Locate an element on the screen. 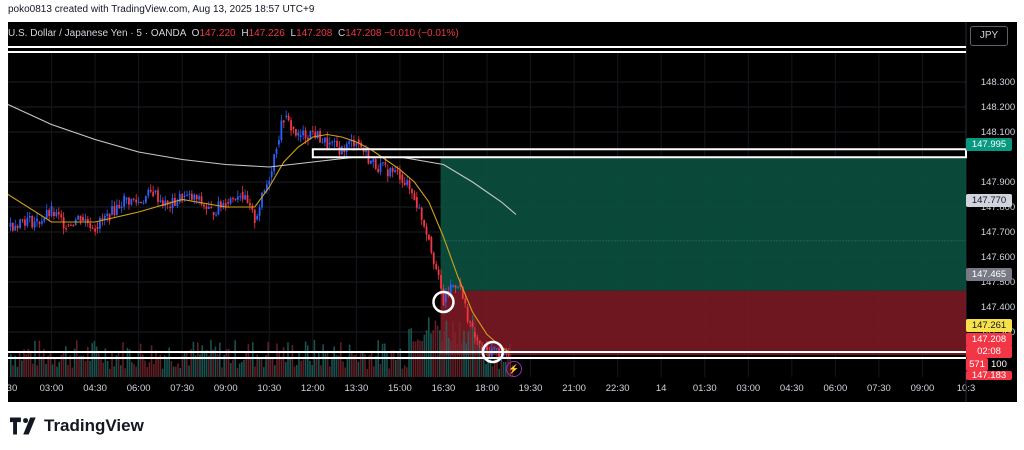 The width and height of the screenshot is (1024, 450). x-tick-label: 09:00 is located at coordinates (923, 388).